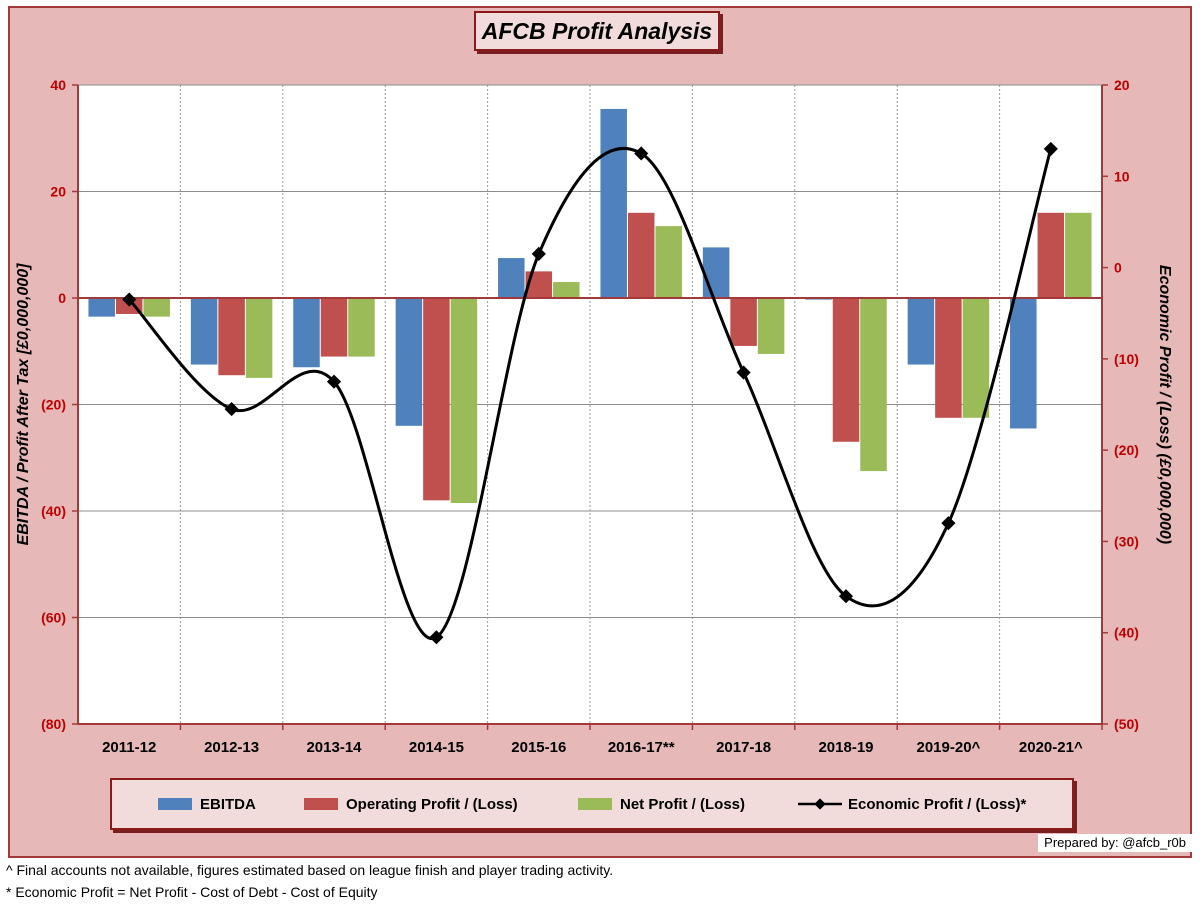 The width and height of the screenshot is (1200, 908). Describe the element at coordinates (1118, 268) in the screenshot. I see `right-tick-label: 0` at that location.